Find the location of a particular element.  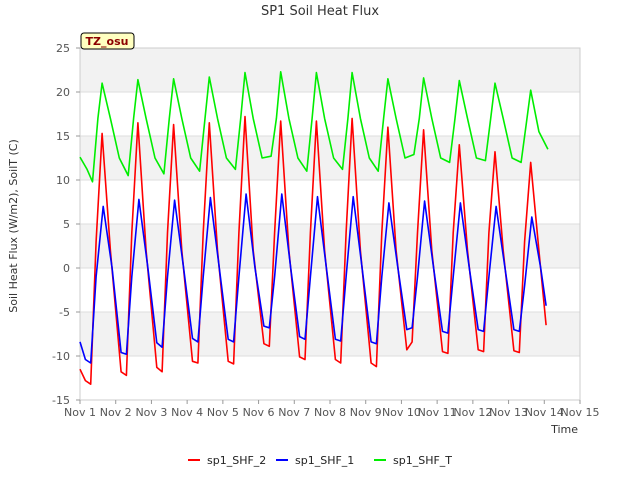

y-tick-label: -10 is located at coordinates (61, 356).